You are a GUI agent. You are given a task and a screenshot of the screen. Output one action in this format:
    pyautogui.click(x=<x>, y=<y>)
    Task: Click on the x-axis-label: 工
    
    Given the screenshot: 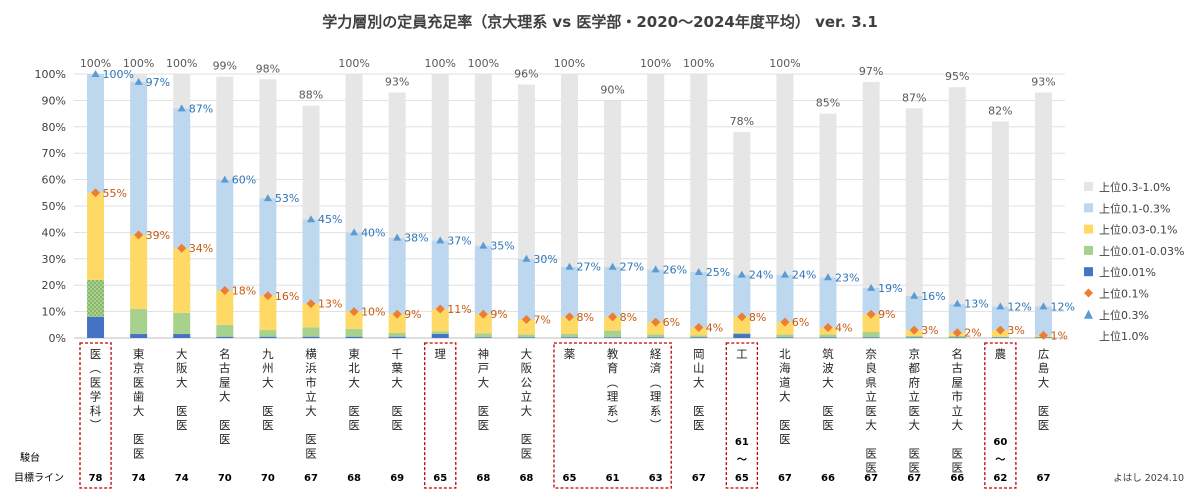 What is the action you would take?
    pyautogui.click(x=742, y=354)
    